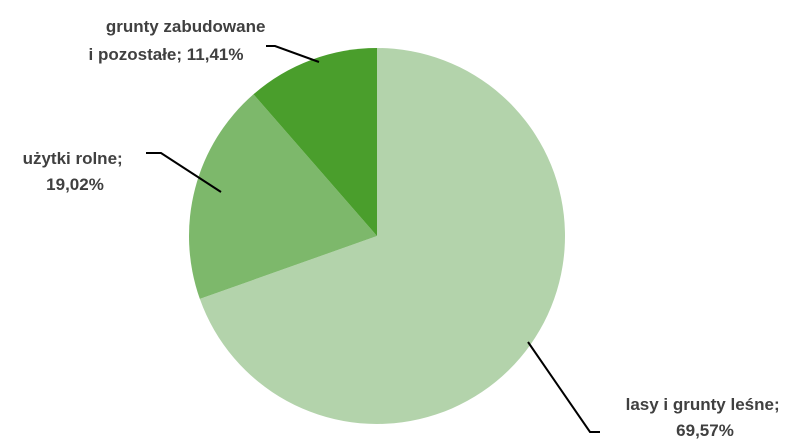  What do you see at coordinates (315, 142) in the screenshot?
I see `pie-slice-grunty-zabudowane` at bounding box center [315, 142].